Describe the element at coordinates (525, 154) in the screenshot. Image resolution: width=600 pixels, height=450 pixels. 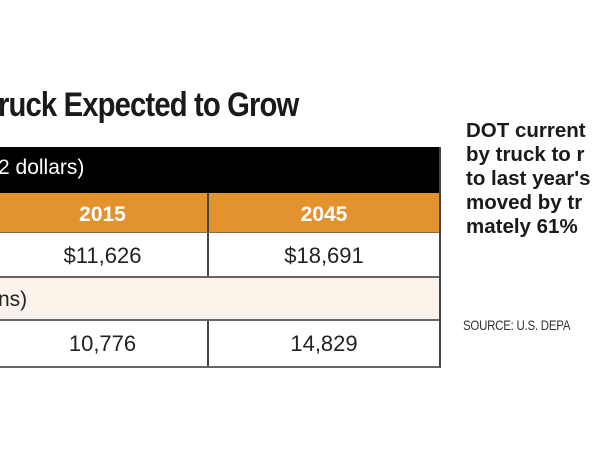
I see `body-text-line: by truck to r` at that location.